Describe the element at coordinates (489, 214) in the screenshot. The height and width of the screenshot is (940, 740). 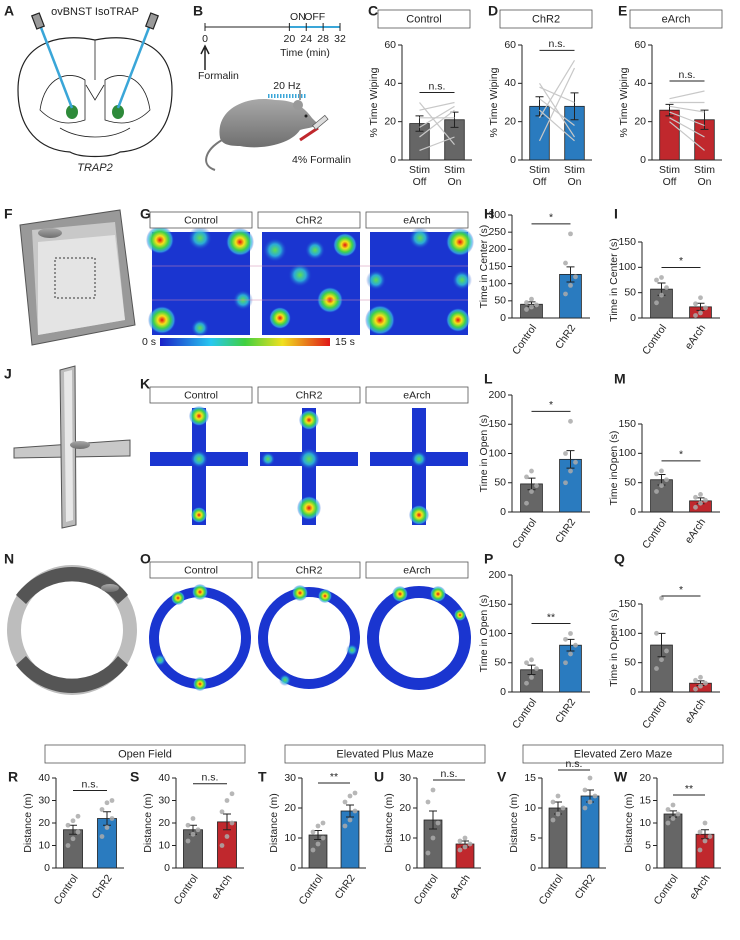
I see `panel-letter: H` at that location.